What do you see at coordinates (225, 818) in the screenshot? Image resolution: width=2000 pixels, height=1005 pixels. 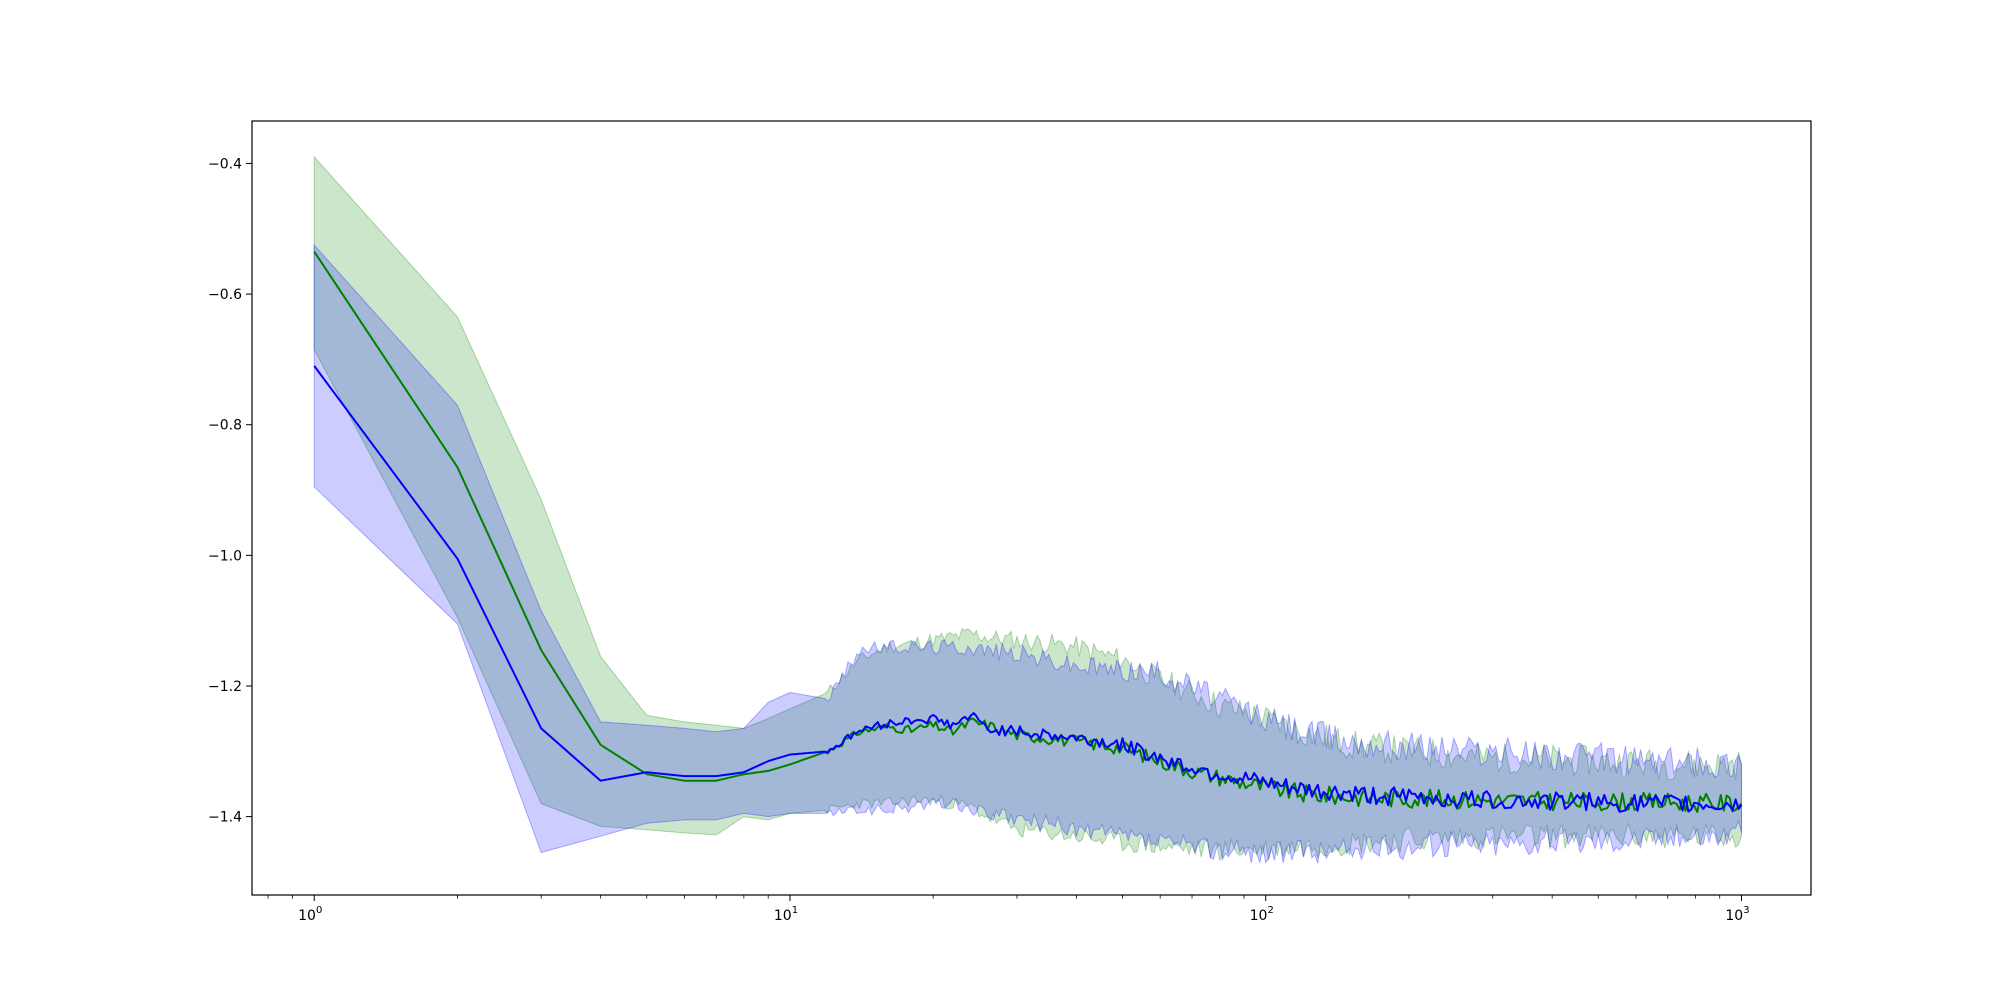 I see `y-tick-label: −1.4` at bounding box center [225, 818].